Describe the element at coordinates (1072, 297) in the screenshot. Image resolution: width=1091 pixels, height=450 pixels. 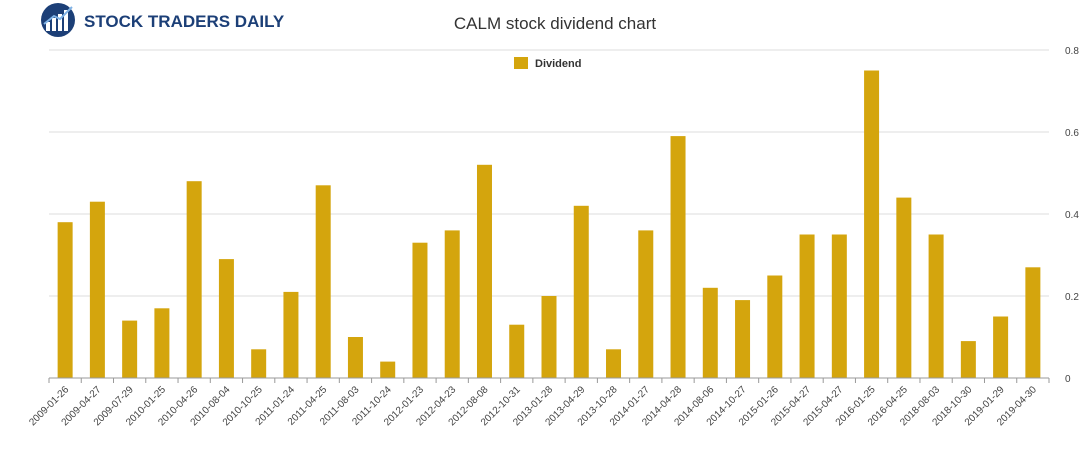
I see `y-tick-label: 0.2` at that location.